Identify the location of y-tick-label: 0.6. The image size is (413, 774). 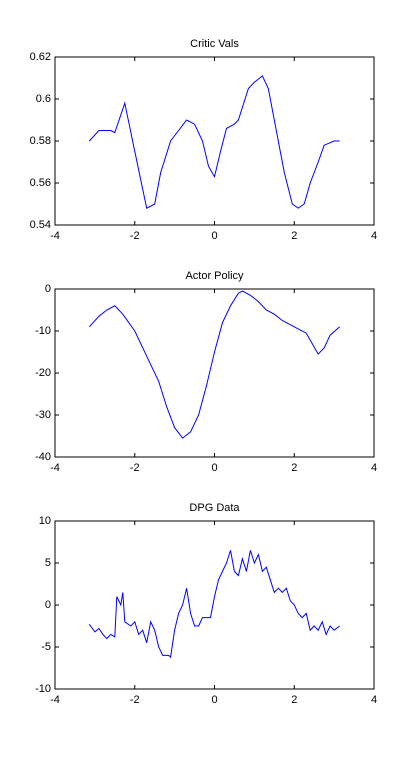
(43, 99).